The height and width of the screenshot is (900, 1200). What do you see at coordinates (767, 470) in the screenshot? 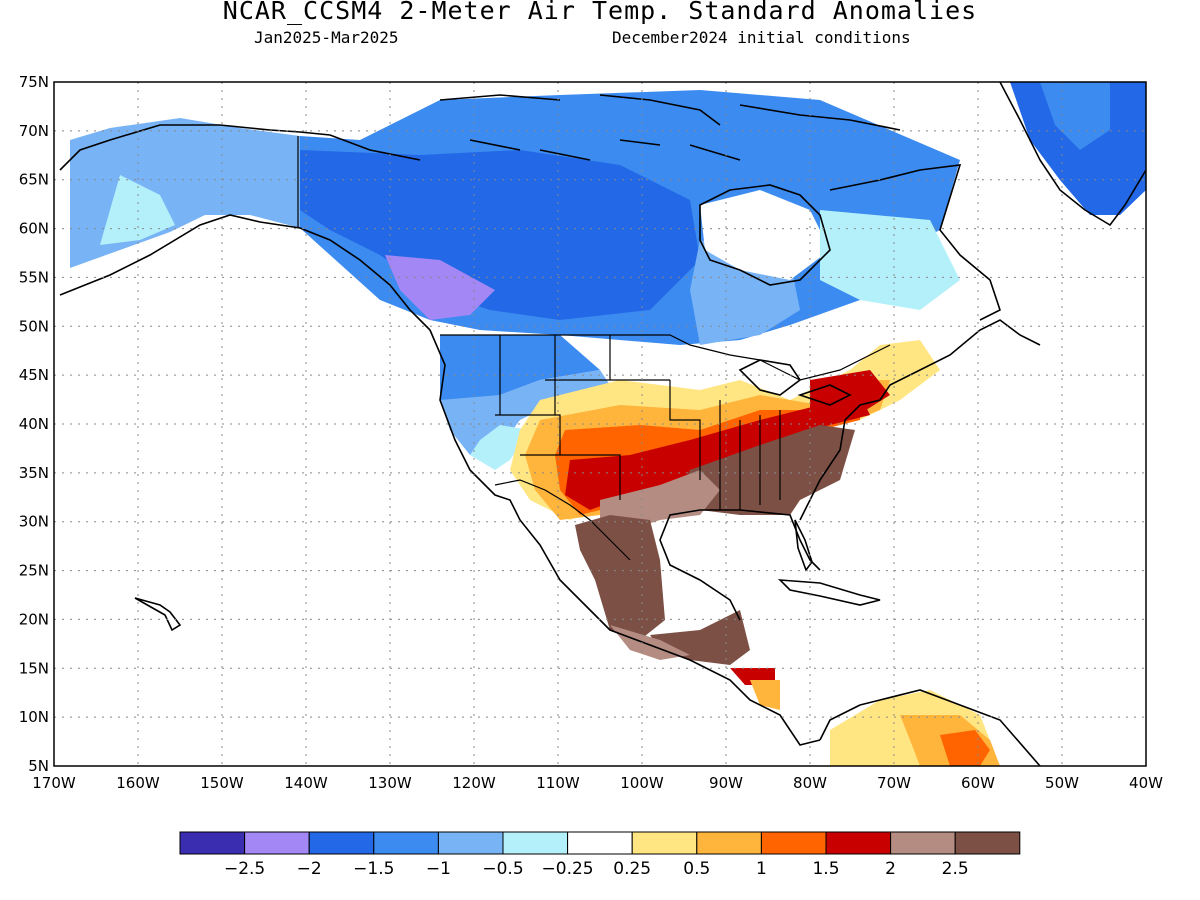
I see `southeast-brown` at bounding box center [767, 470].